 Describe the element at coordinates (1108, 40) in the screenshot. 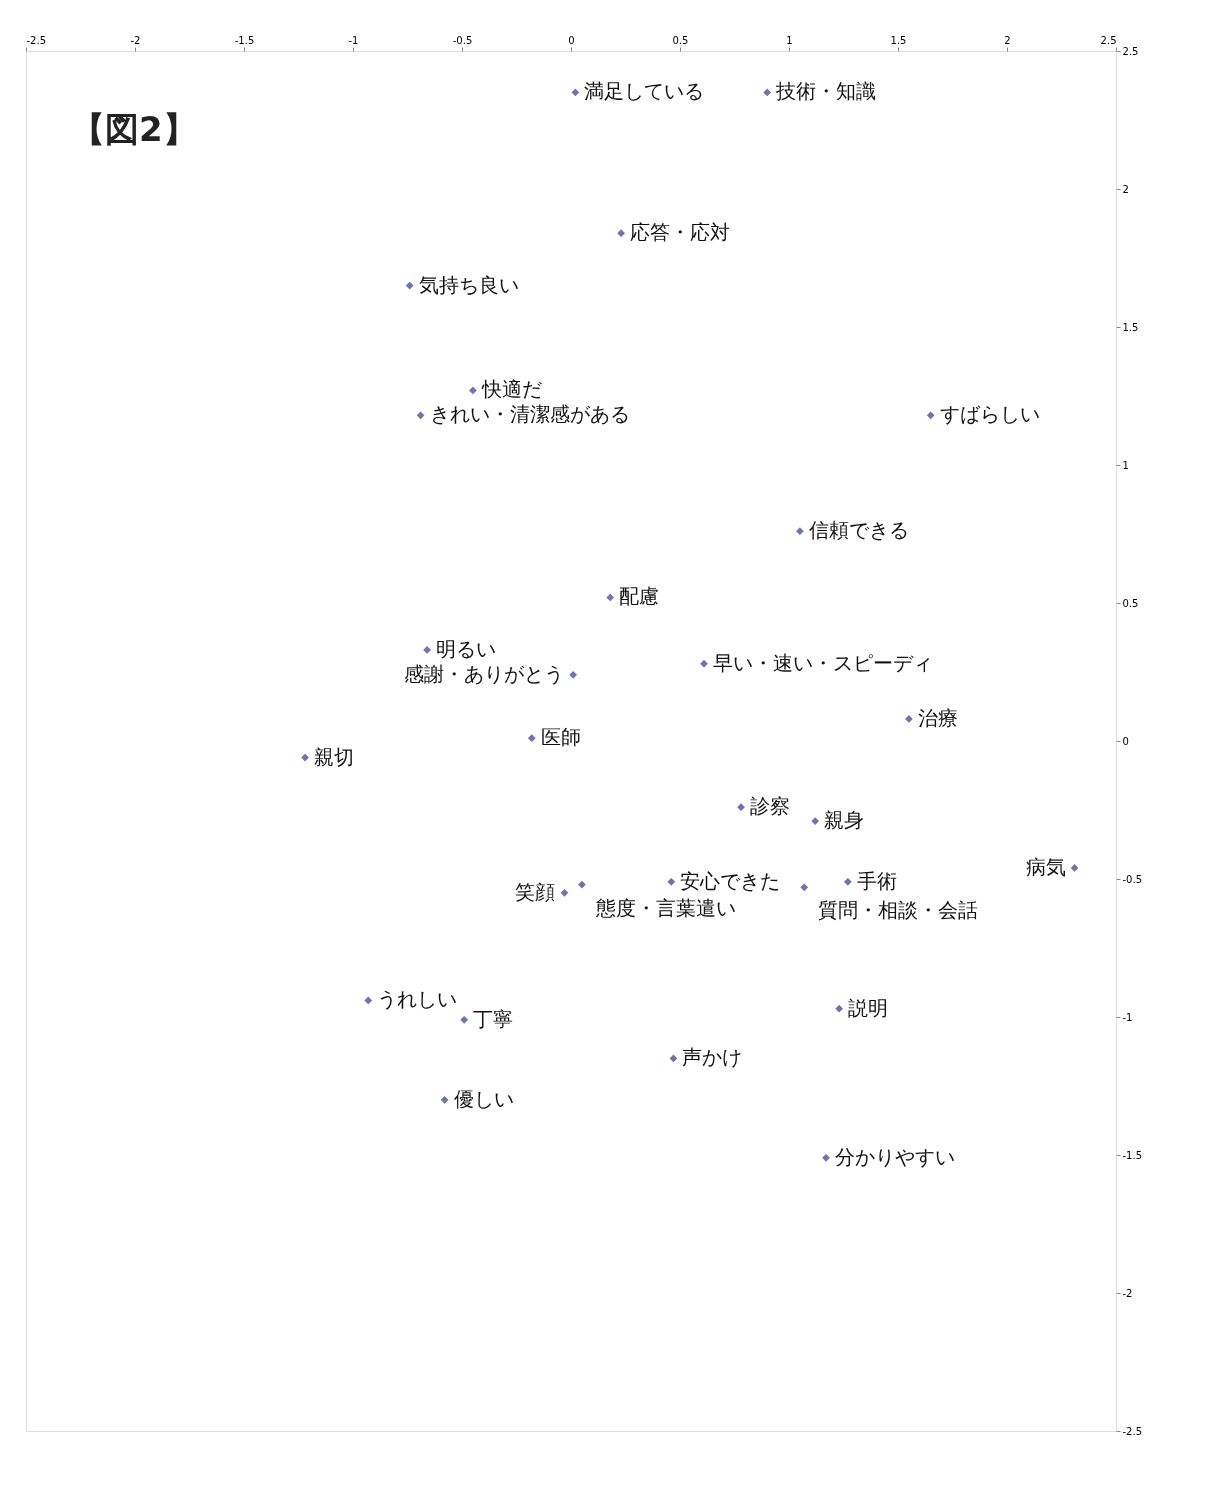

I see `x-tick-label: 2.5` at that location.